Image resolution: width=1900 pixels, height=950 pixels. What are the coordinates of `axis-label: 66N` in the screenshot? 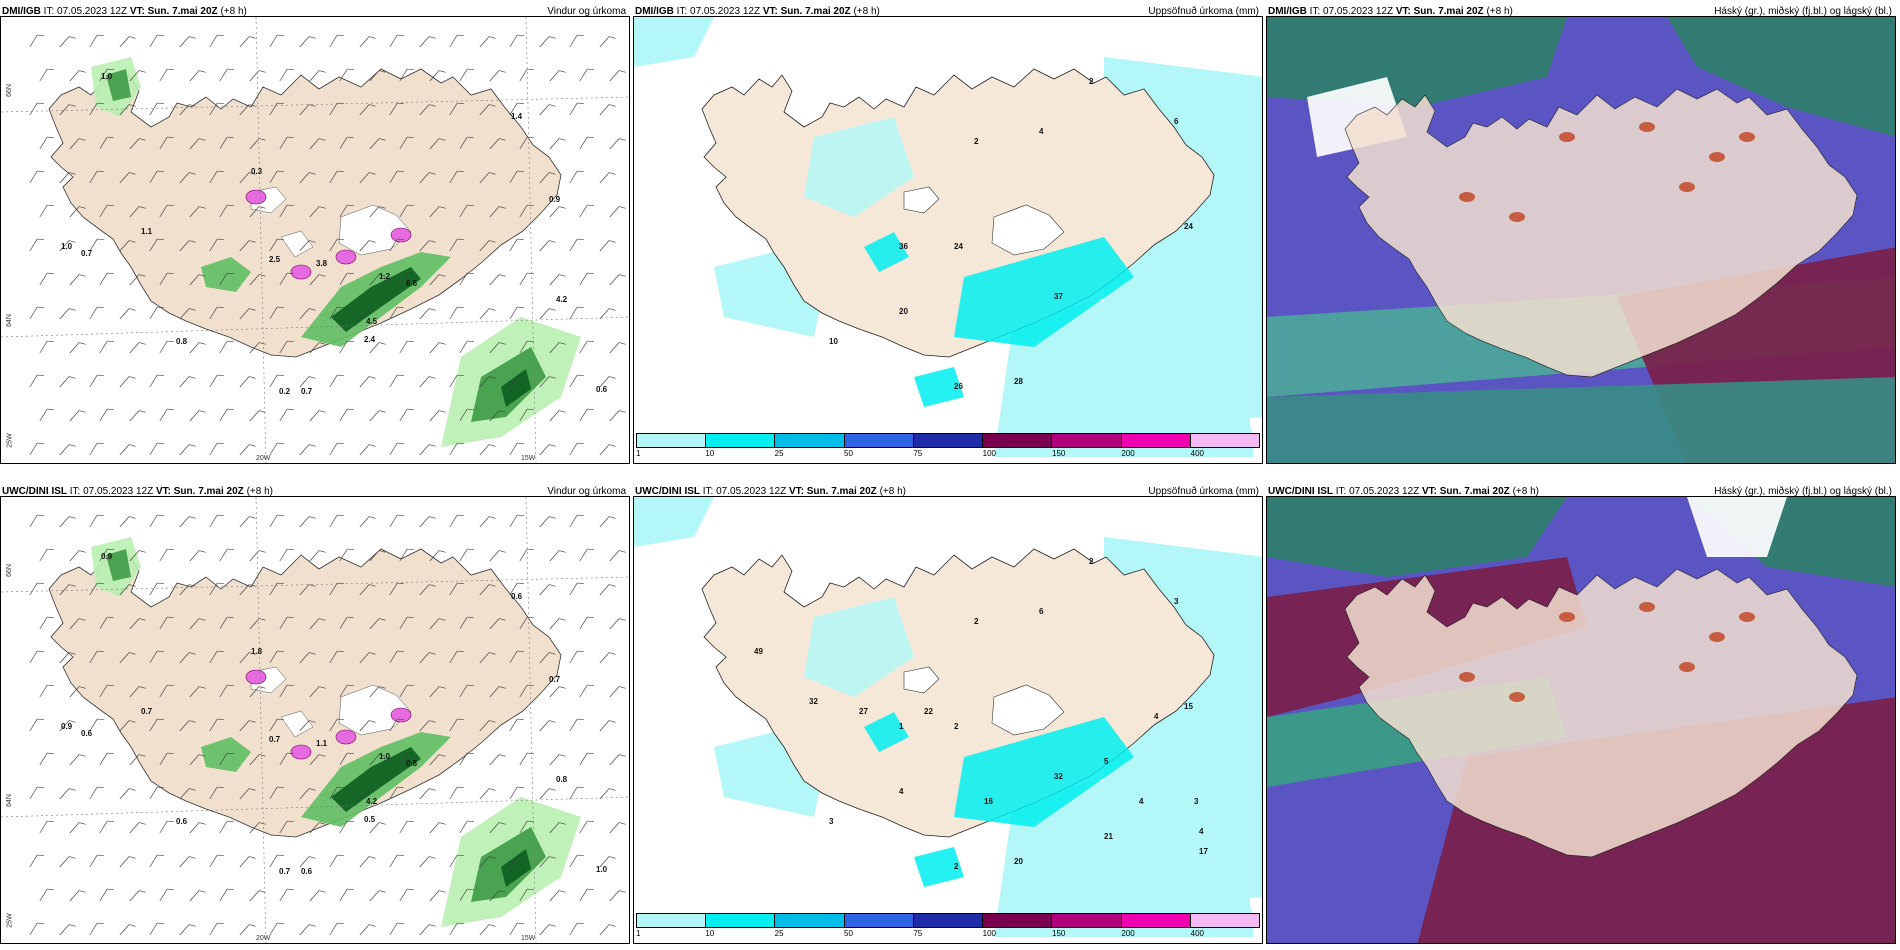 It's located at (9, 570).